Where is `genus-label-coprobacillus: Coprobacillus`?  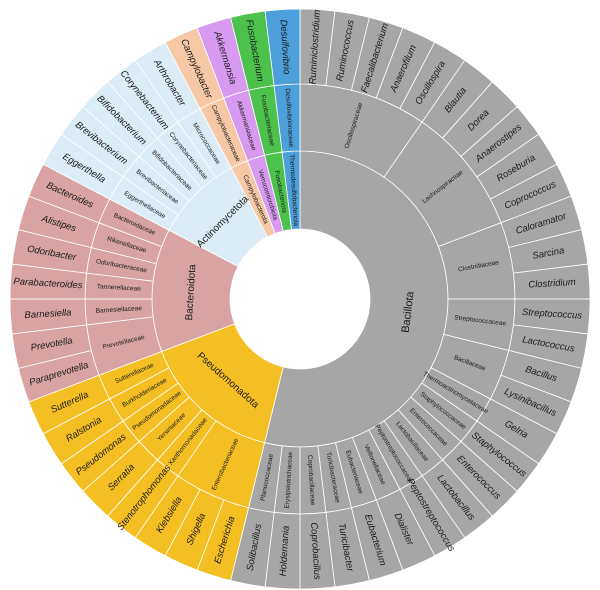 genus-label-coprobacillus: Coprobacillus is located at coordinates (315, 551).